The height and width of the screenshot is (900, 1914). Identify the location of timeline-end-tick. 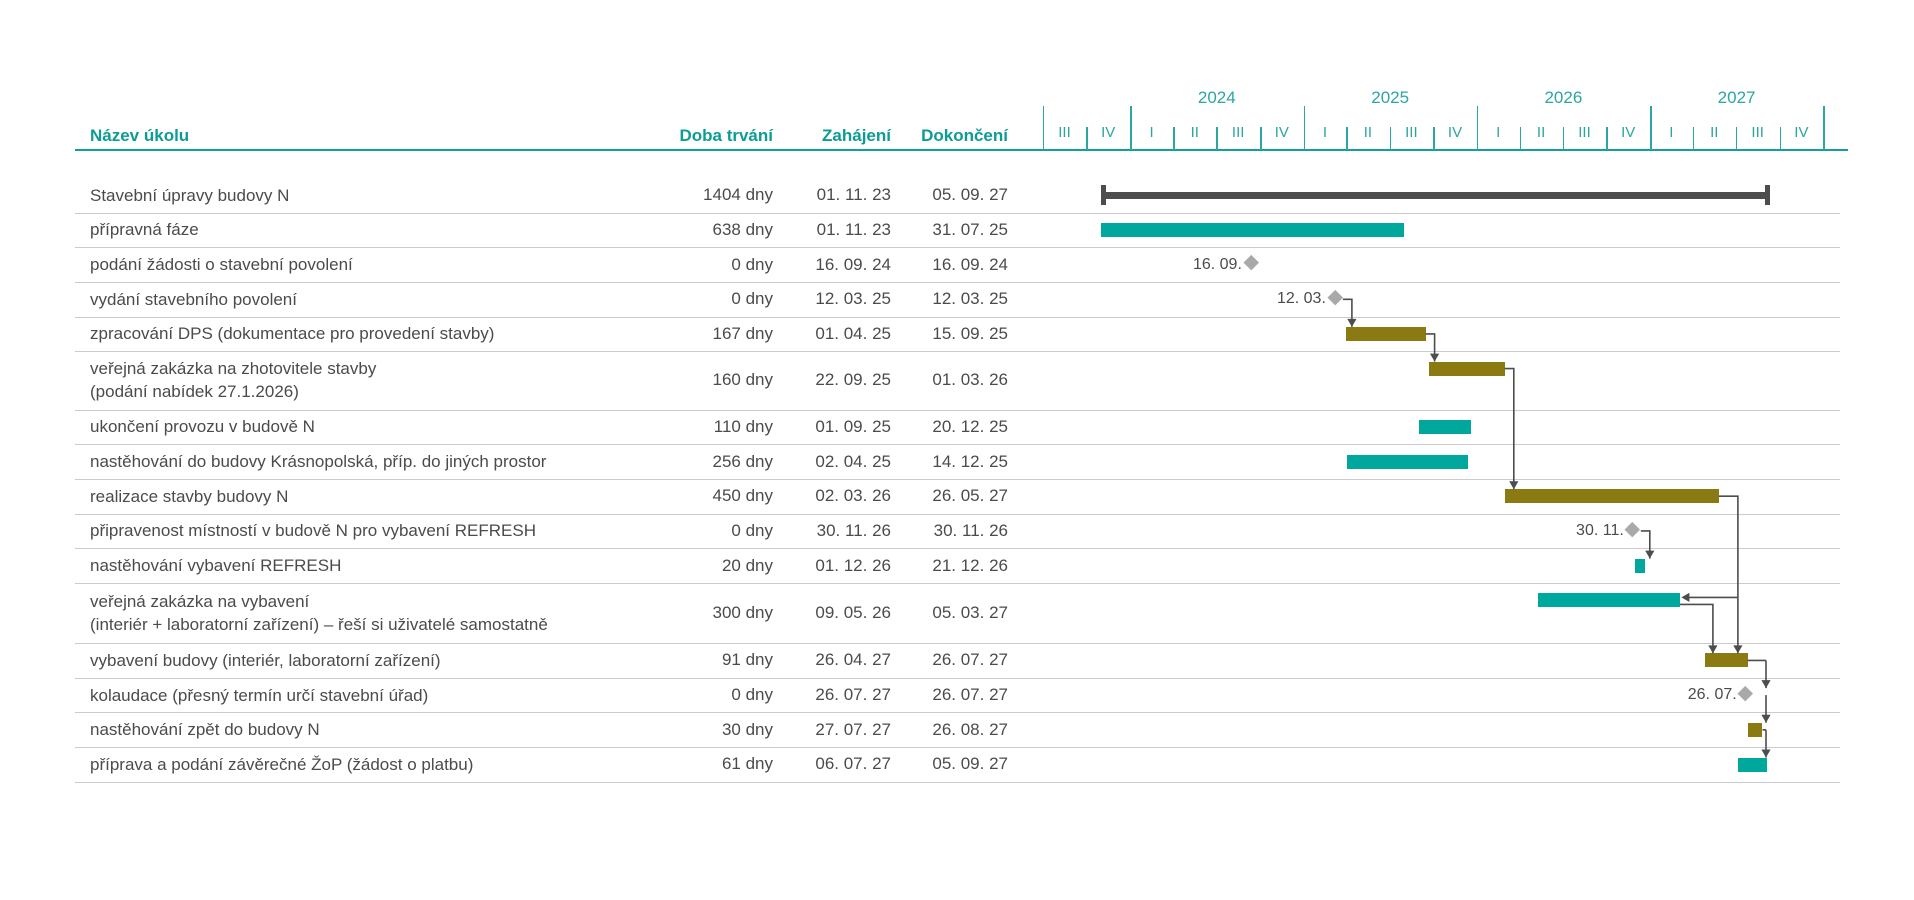
(1824, 128).